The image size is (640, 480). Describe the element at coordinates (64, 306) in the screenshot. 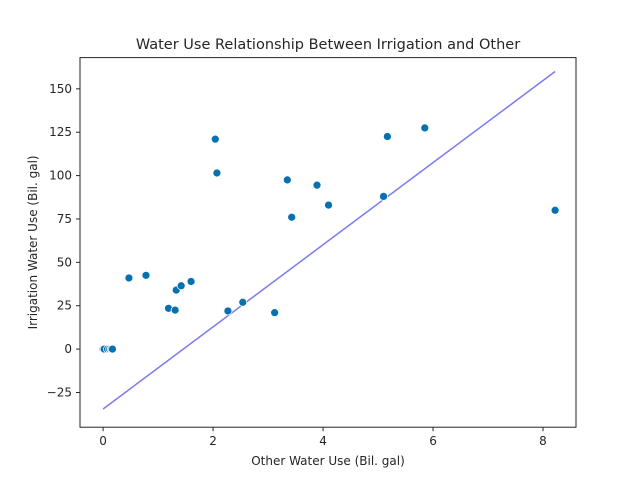

I see `y-tick-label: 25` at that location.